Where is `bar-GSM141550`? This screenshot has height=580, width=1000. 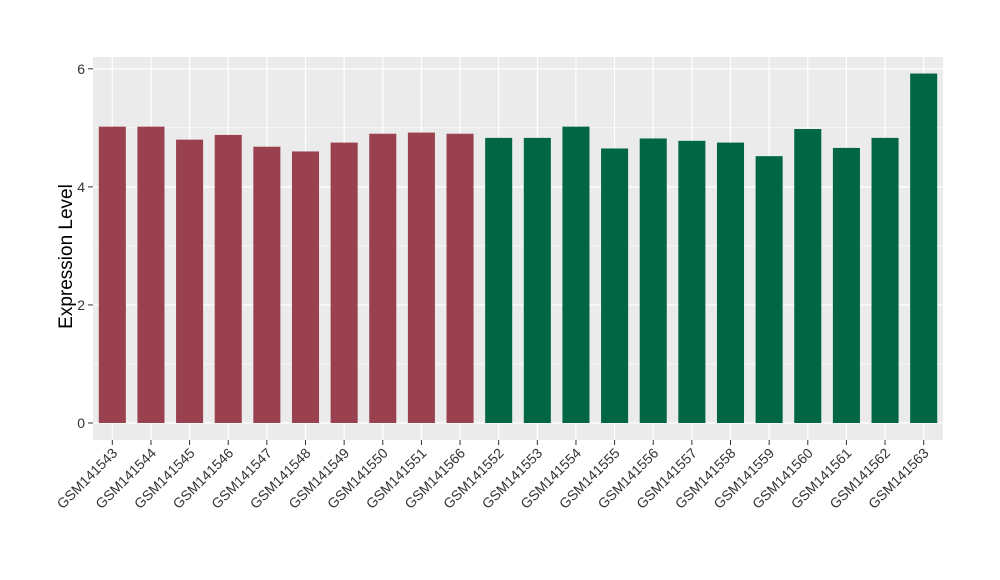
bar-GSM141550 is located at coordinates (383, 278).